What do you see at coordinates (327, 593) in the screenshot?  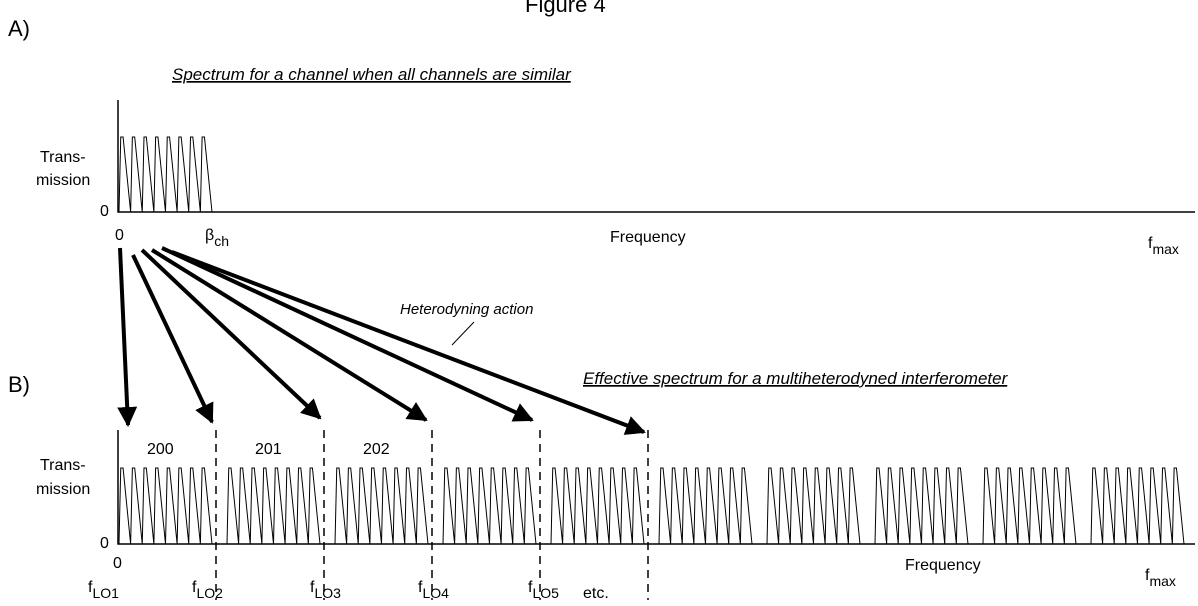 I see `lo-sub: LO3` at bounding box center [327, 593].